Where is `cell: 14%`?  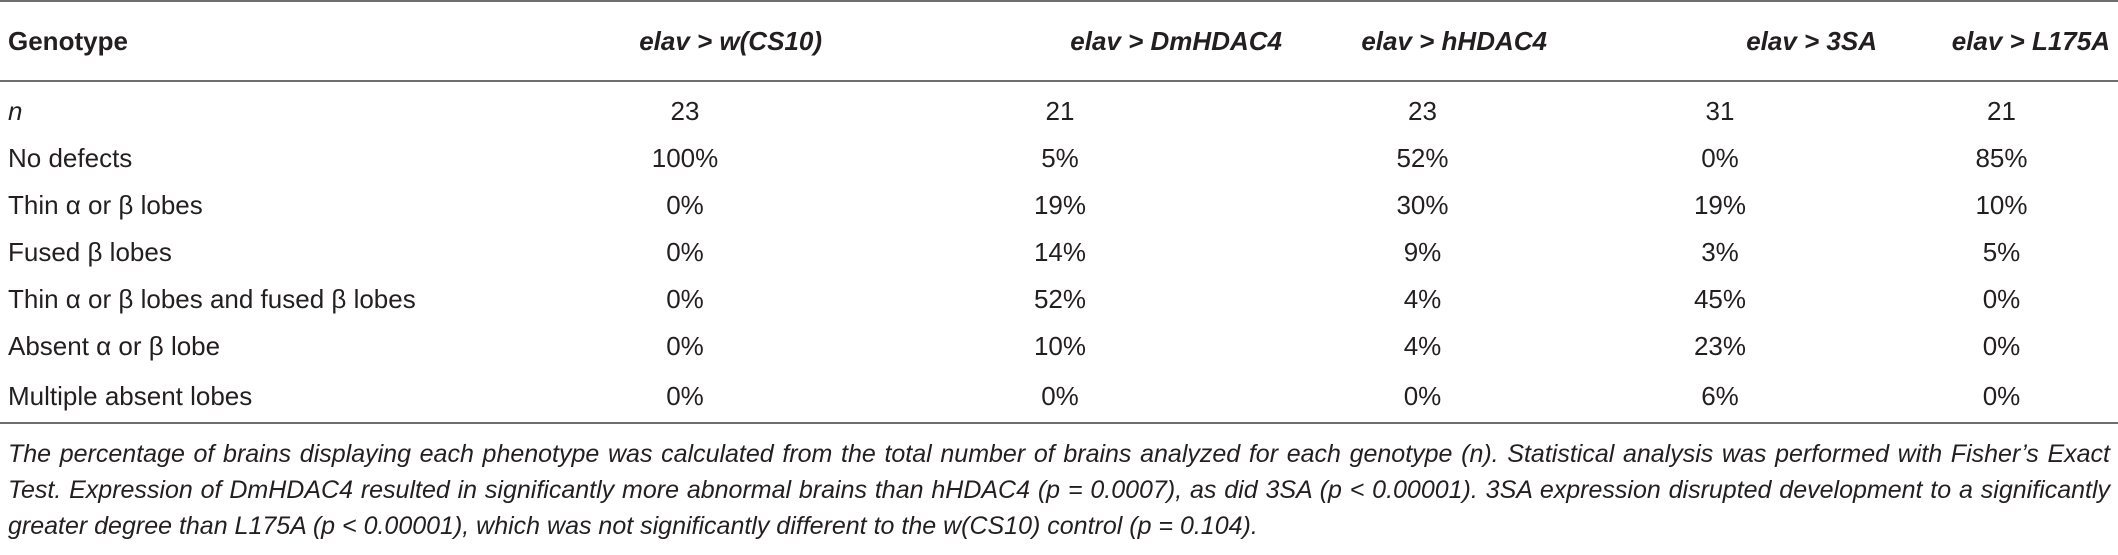
cell: 14% is located at coordinates (1060, 252).